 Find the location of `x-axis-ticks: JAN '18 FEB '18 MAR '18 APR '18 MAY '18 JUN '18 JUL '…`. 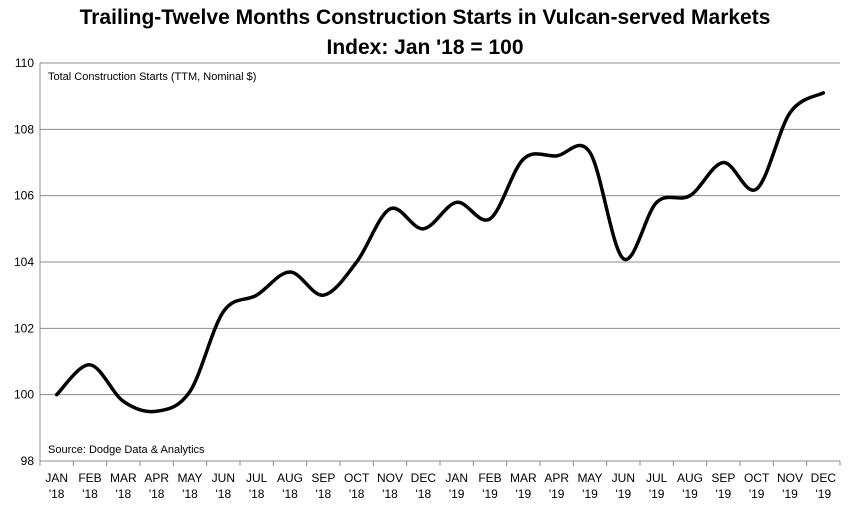

x-axis-ticks: JAN '18 FEB '18 MAR '18 APR '18 MAY '18 JUN '18 JUL '… is located at coordinates (440, 486).